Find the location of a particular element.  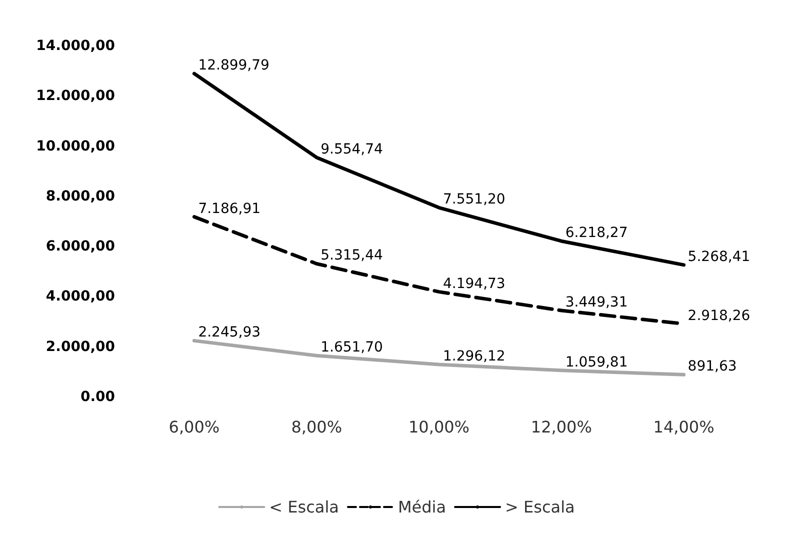

data-label: 2.245,93 is located at coordinates (229, 332).